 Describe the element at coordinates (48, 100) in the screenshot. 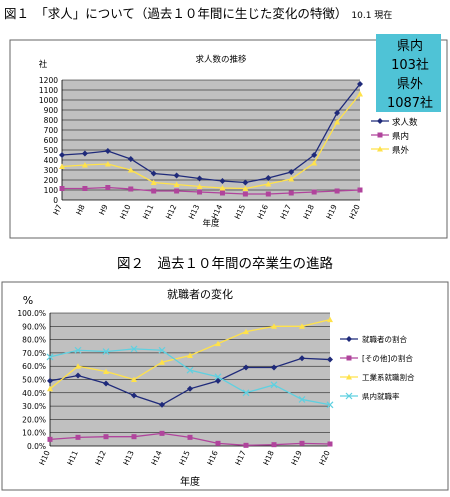

I see `chart1-y-tick: 1000` at that location.